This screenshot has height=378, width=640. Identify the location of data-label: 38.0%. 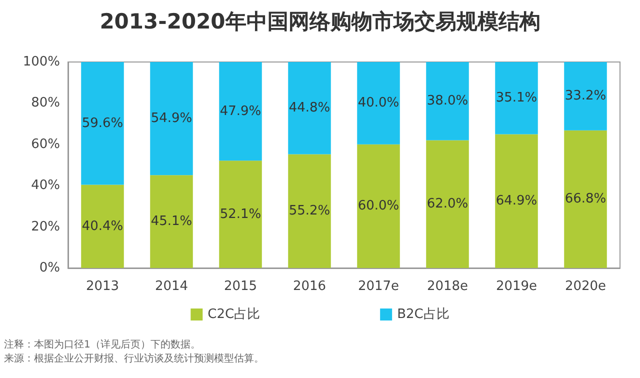
(447, 101).